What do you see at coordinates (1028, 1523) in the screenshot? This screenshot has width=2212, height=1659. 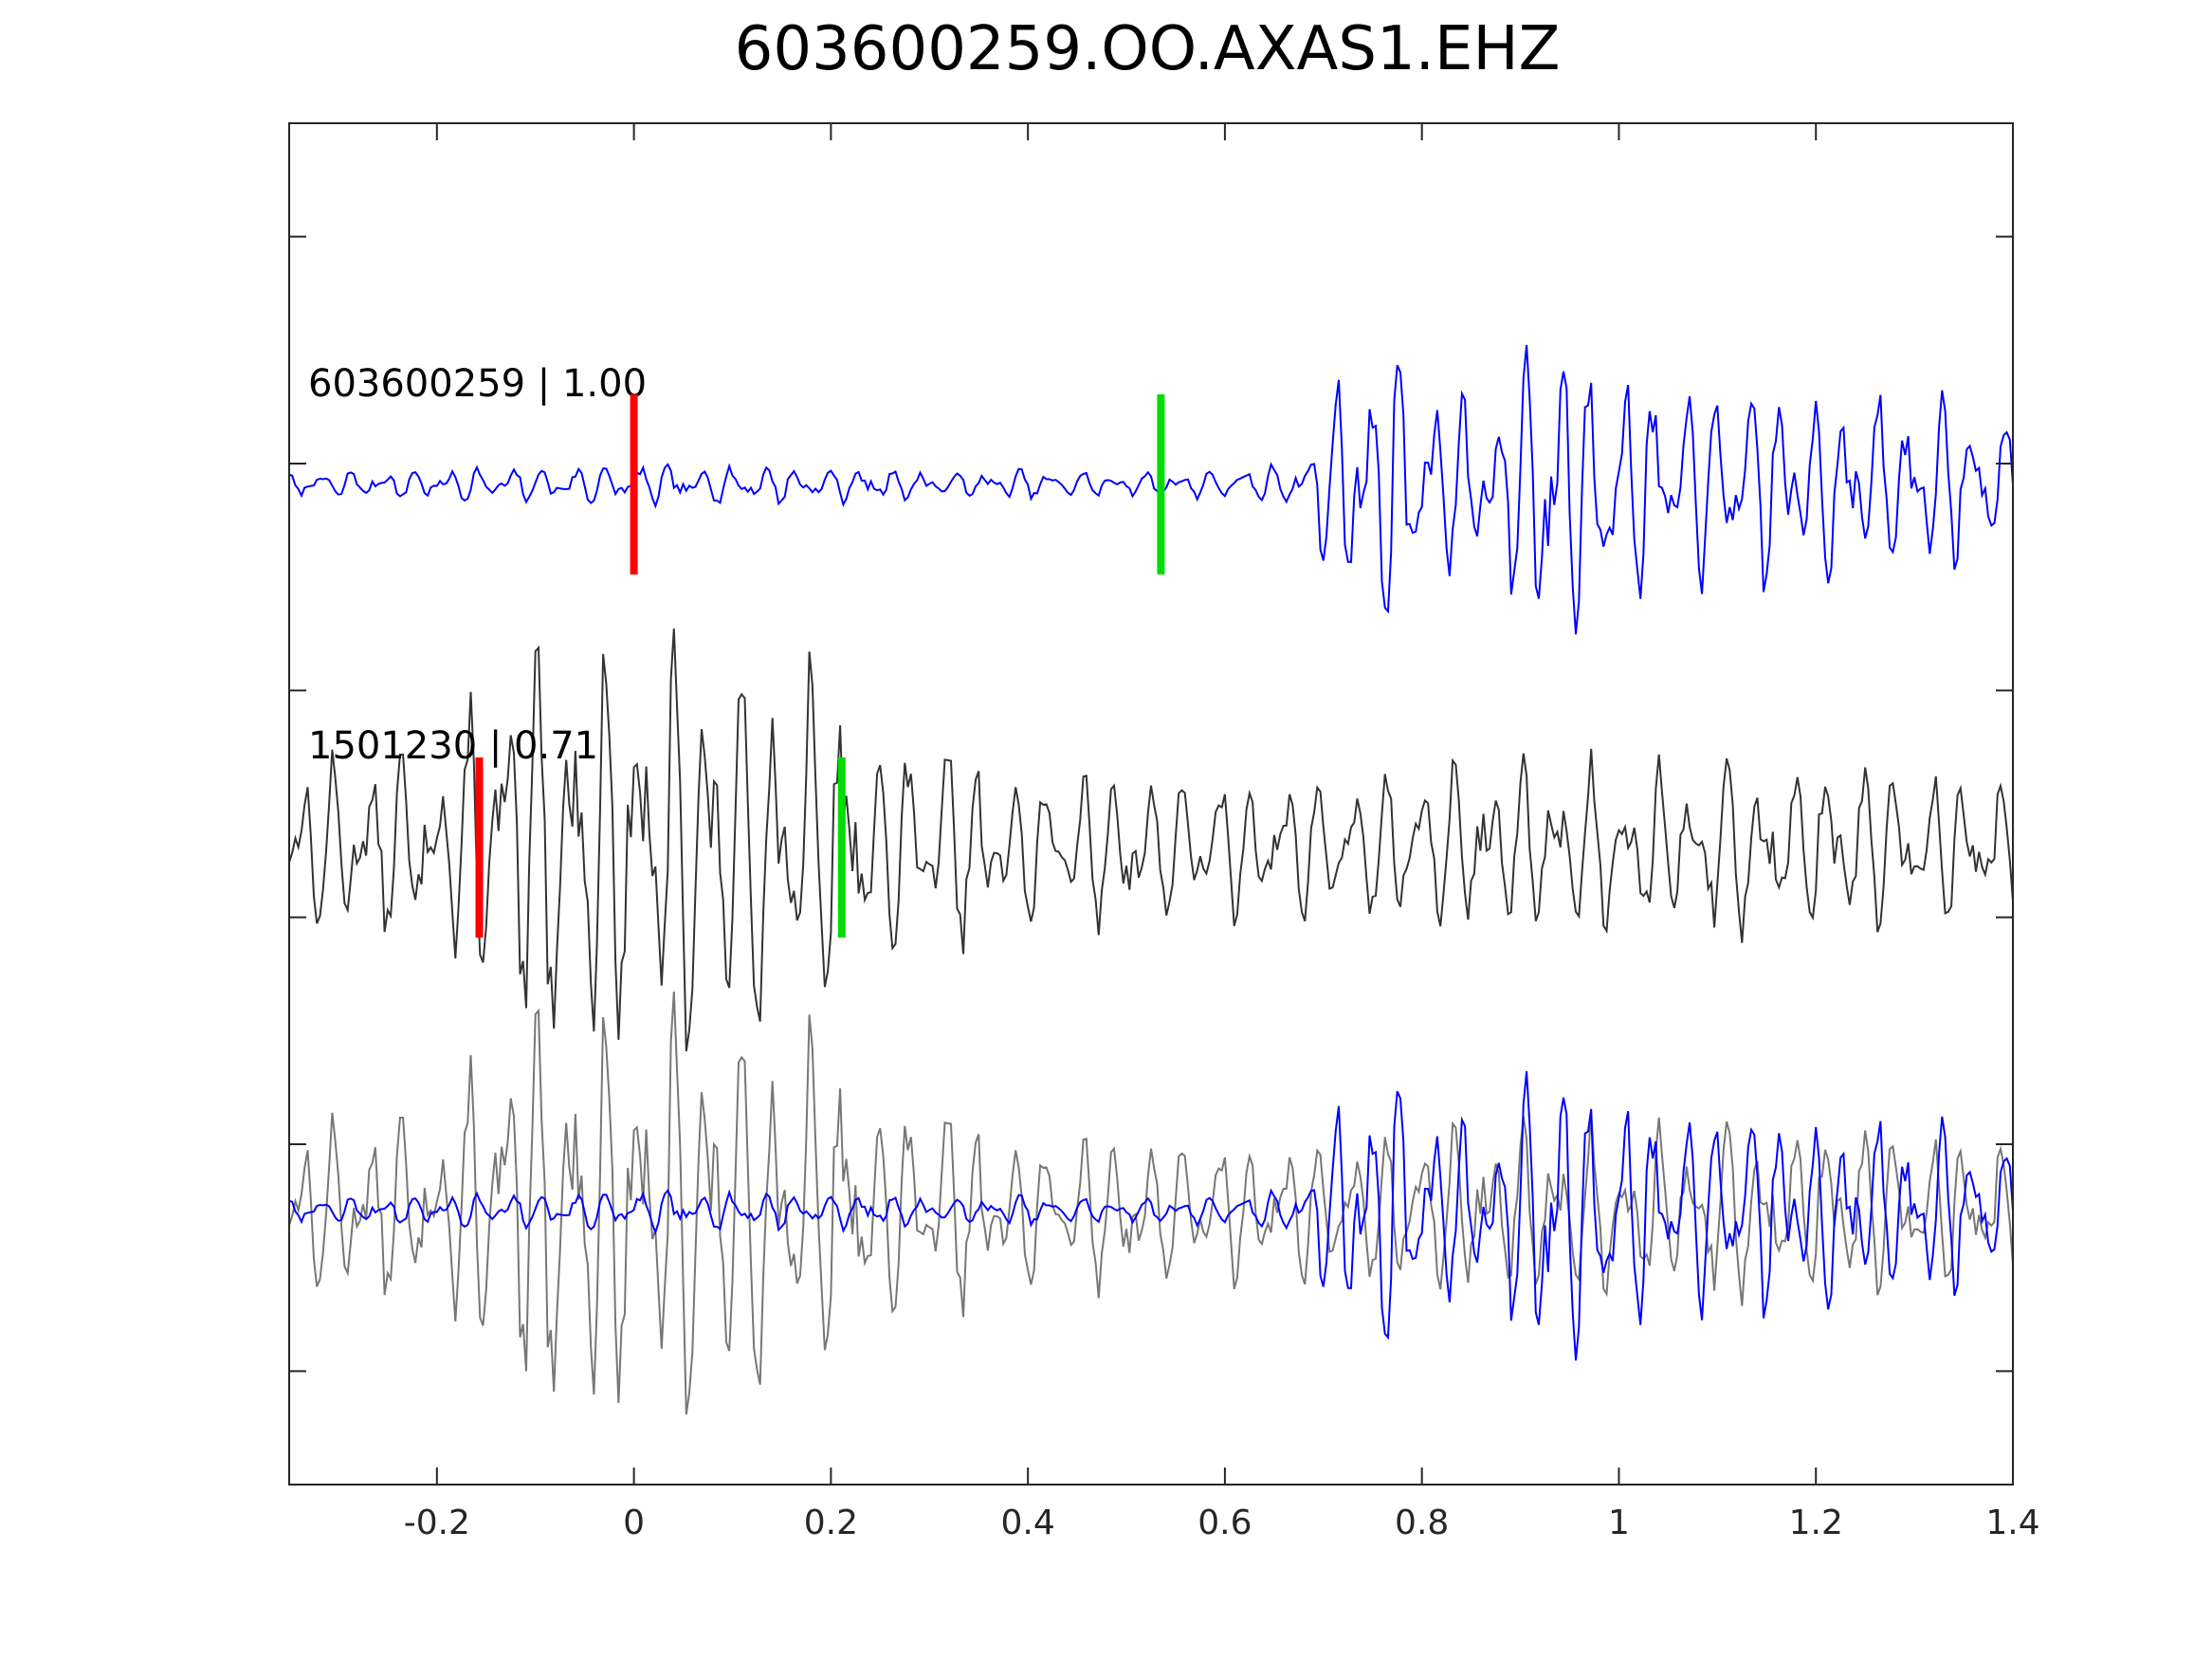 I see `x-tick-label: 0.4` at bounding box center [1028, 1523].